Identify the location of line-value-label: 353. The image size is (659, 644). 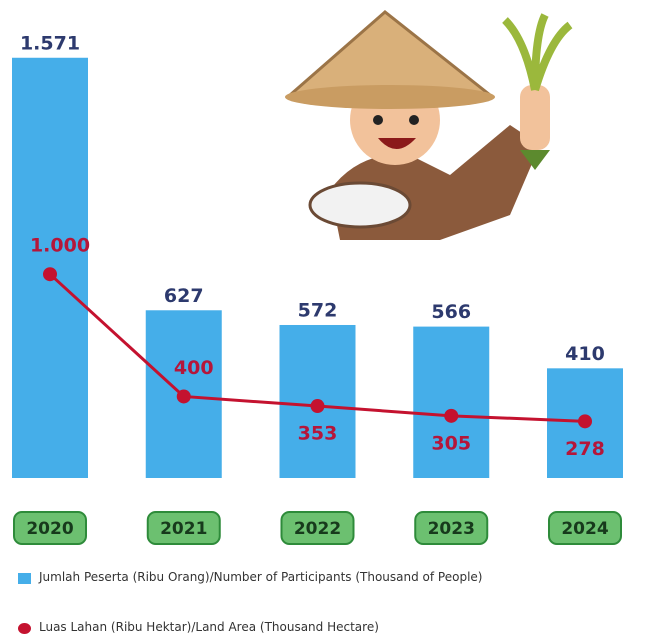
(318, 434).